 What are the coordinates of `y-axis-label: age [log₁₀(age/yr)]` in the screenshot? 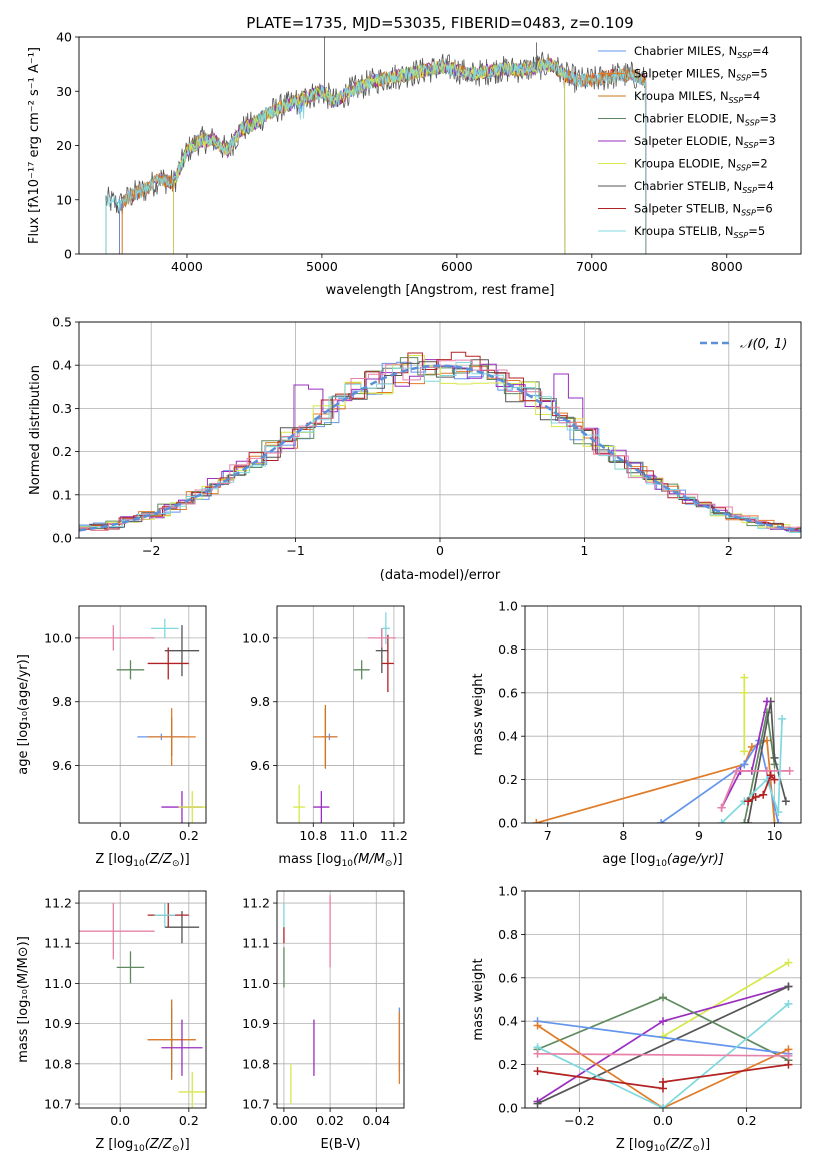 It's located at (23, 714).